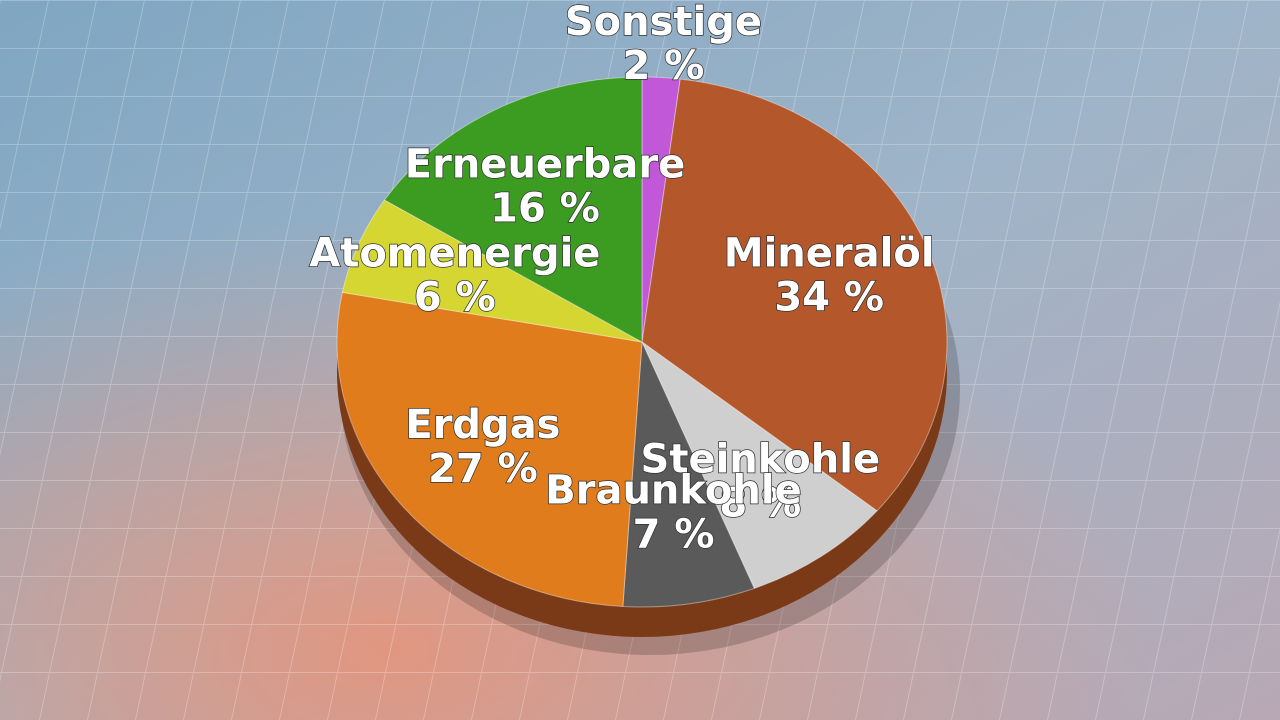 The width and height of the screenshot is (1280, 720). Describe the element at coordinates (760, 503) in the screenshot. I see `slice-value-label: 8 %` at that location.